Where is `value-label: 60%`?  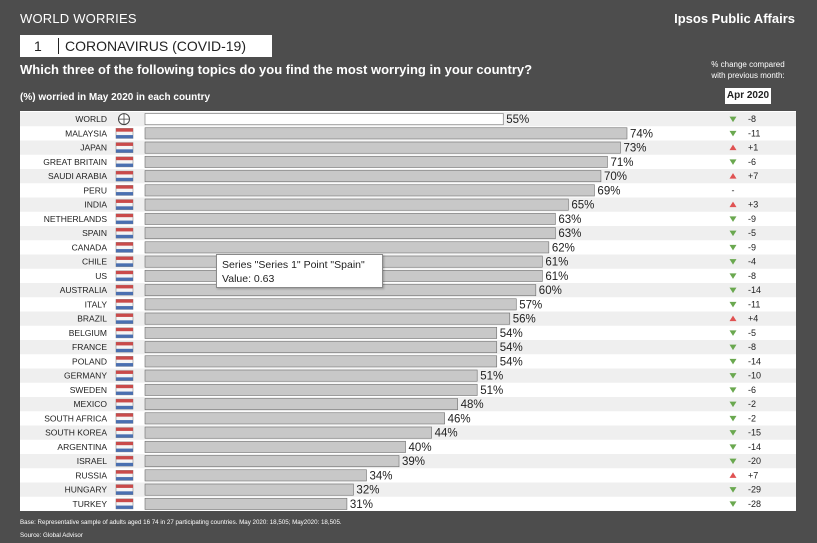
value-label: 60% is located at coordinates (550, 291).